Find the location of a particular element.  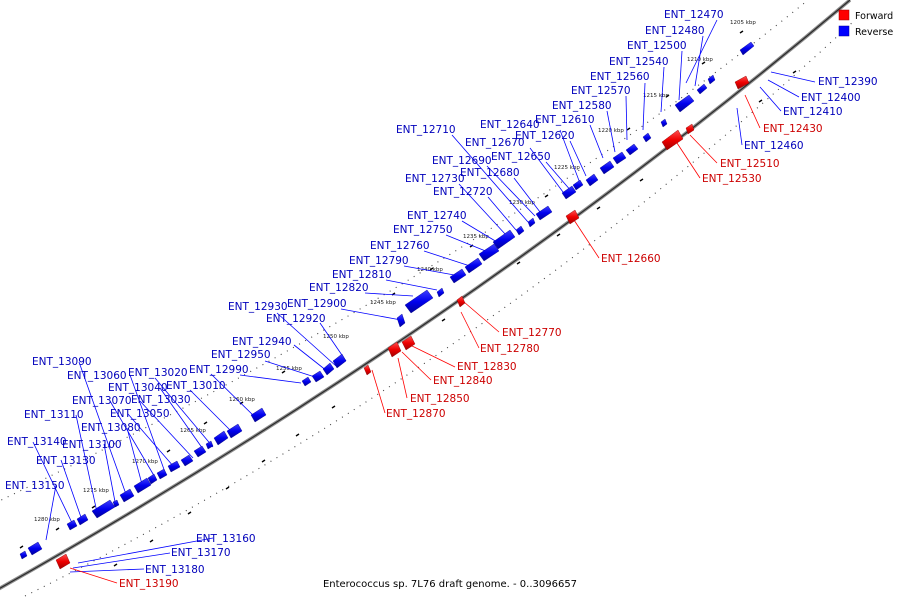

gene-label: ENT_12900 is located at coordinates (317, 304).